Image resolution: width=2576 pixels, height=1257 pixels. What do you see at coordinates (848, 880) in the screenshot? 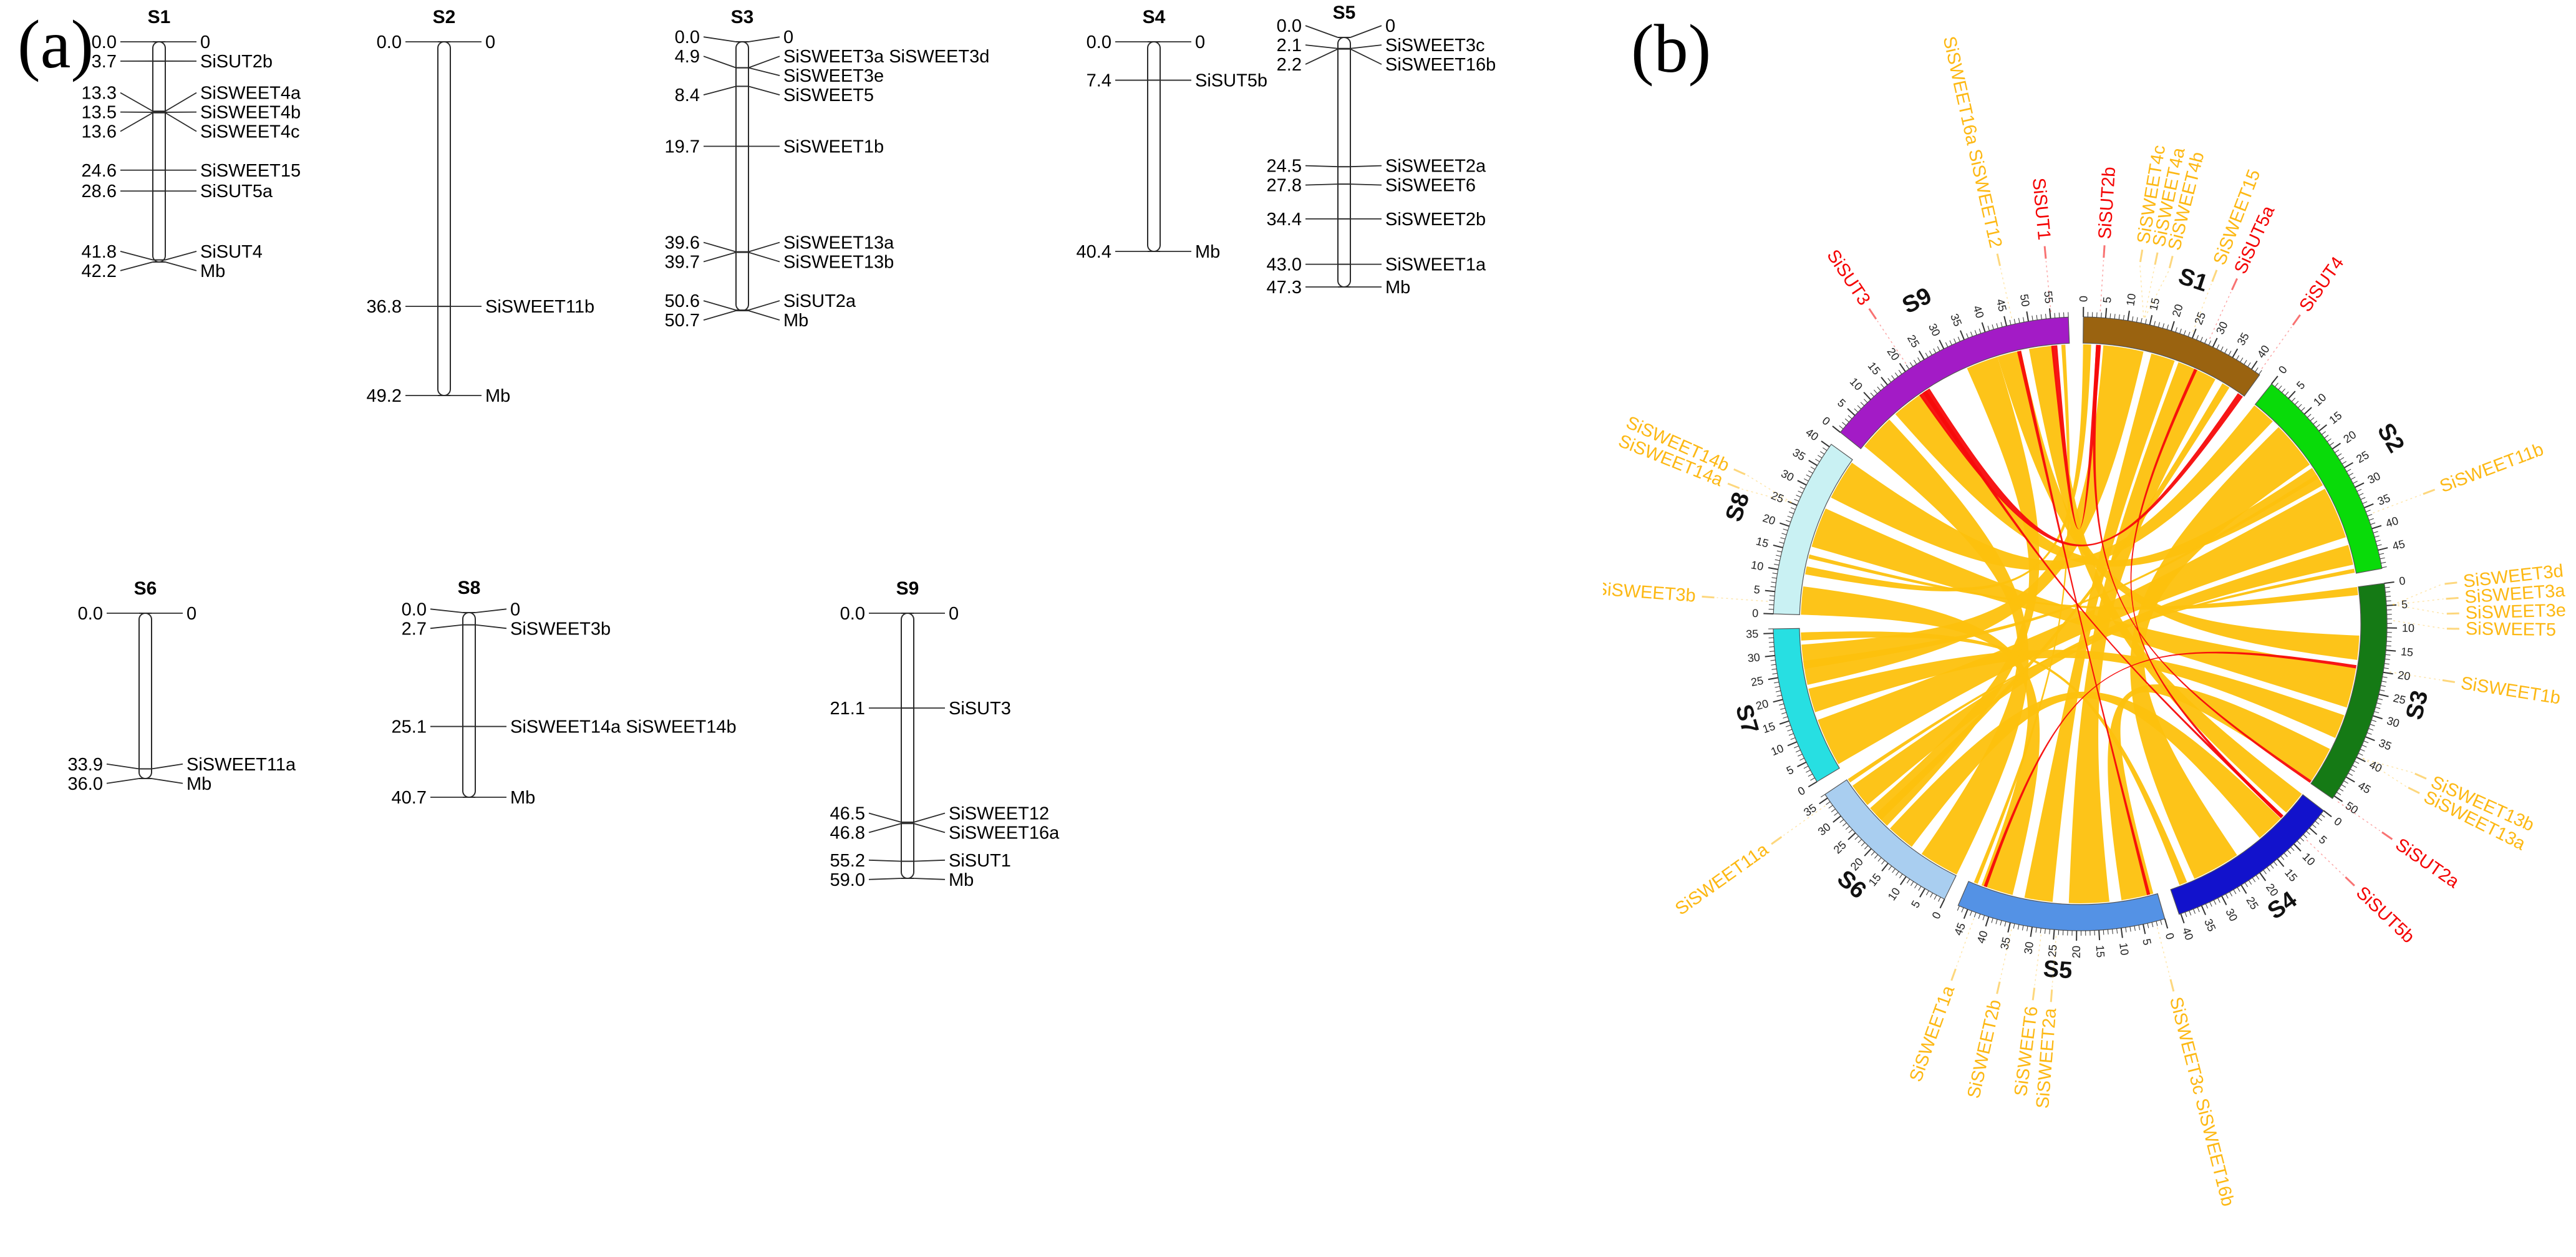
I see `marker-position: 59.0` at bounding box center [848, 880].